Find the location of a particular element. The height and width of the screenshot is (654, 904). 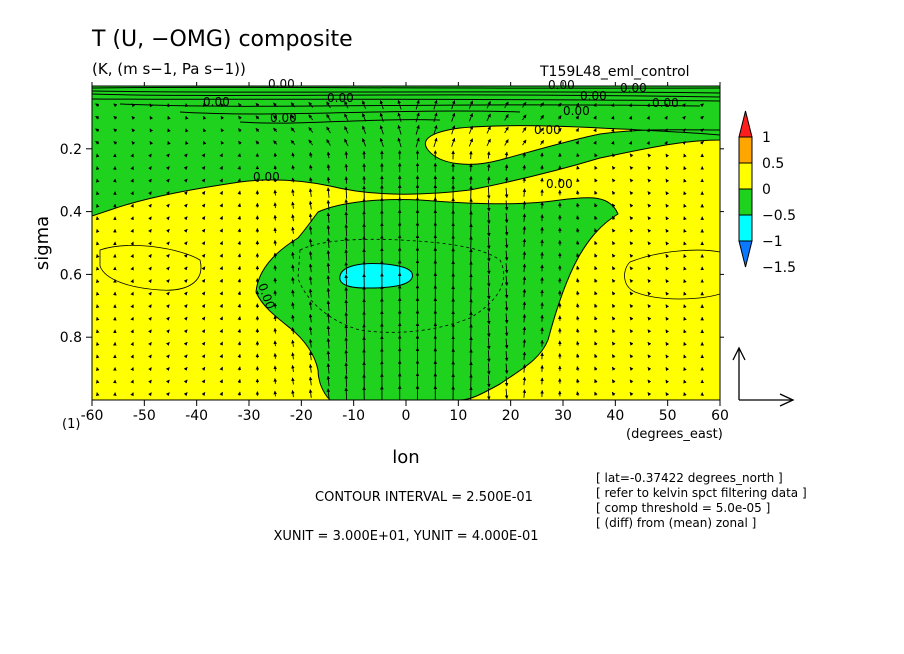

contour-label: 0.00 is located at coordinates (547, 130).